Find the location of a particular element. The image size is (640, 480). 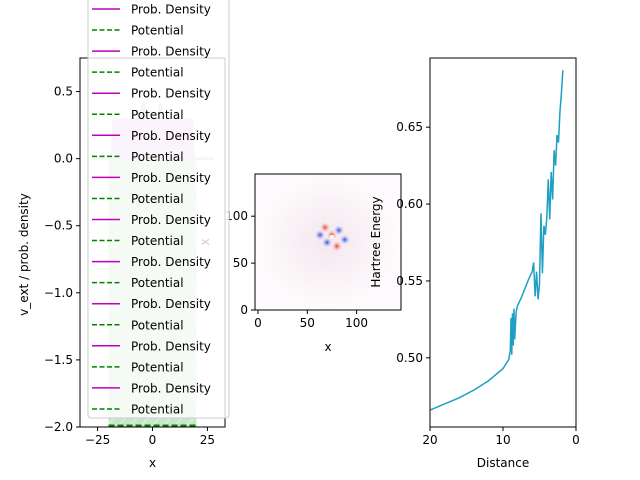

y-tick-label: 0 is located at coordinates (244, 310).